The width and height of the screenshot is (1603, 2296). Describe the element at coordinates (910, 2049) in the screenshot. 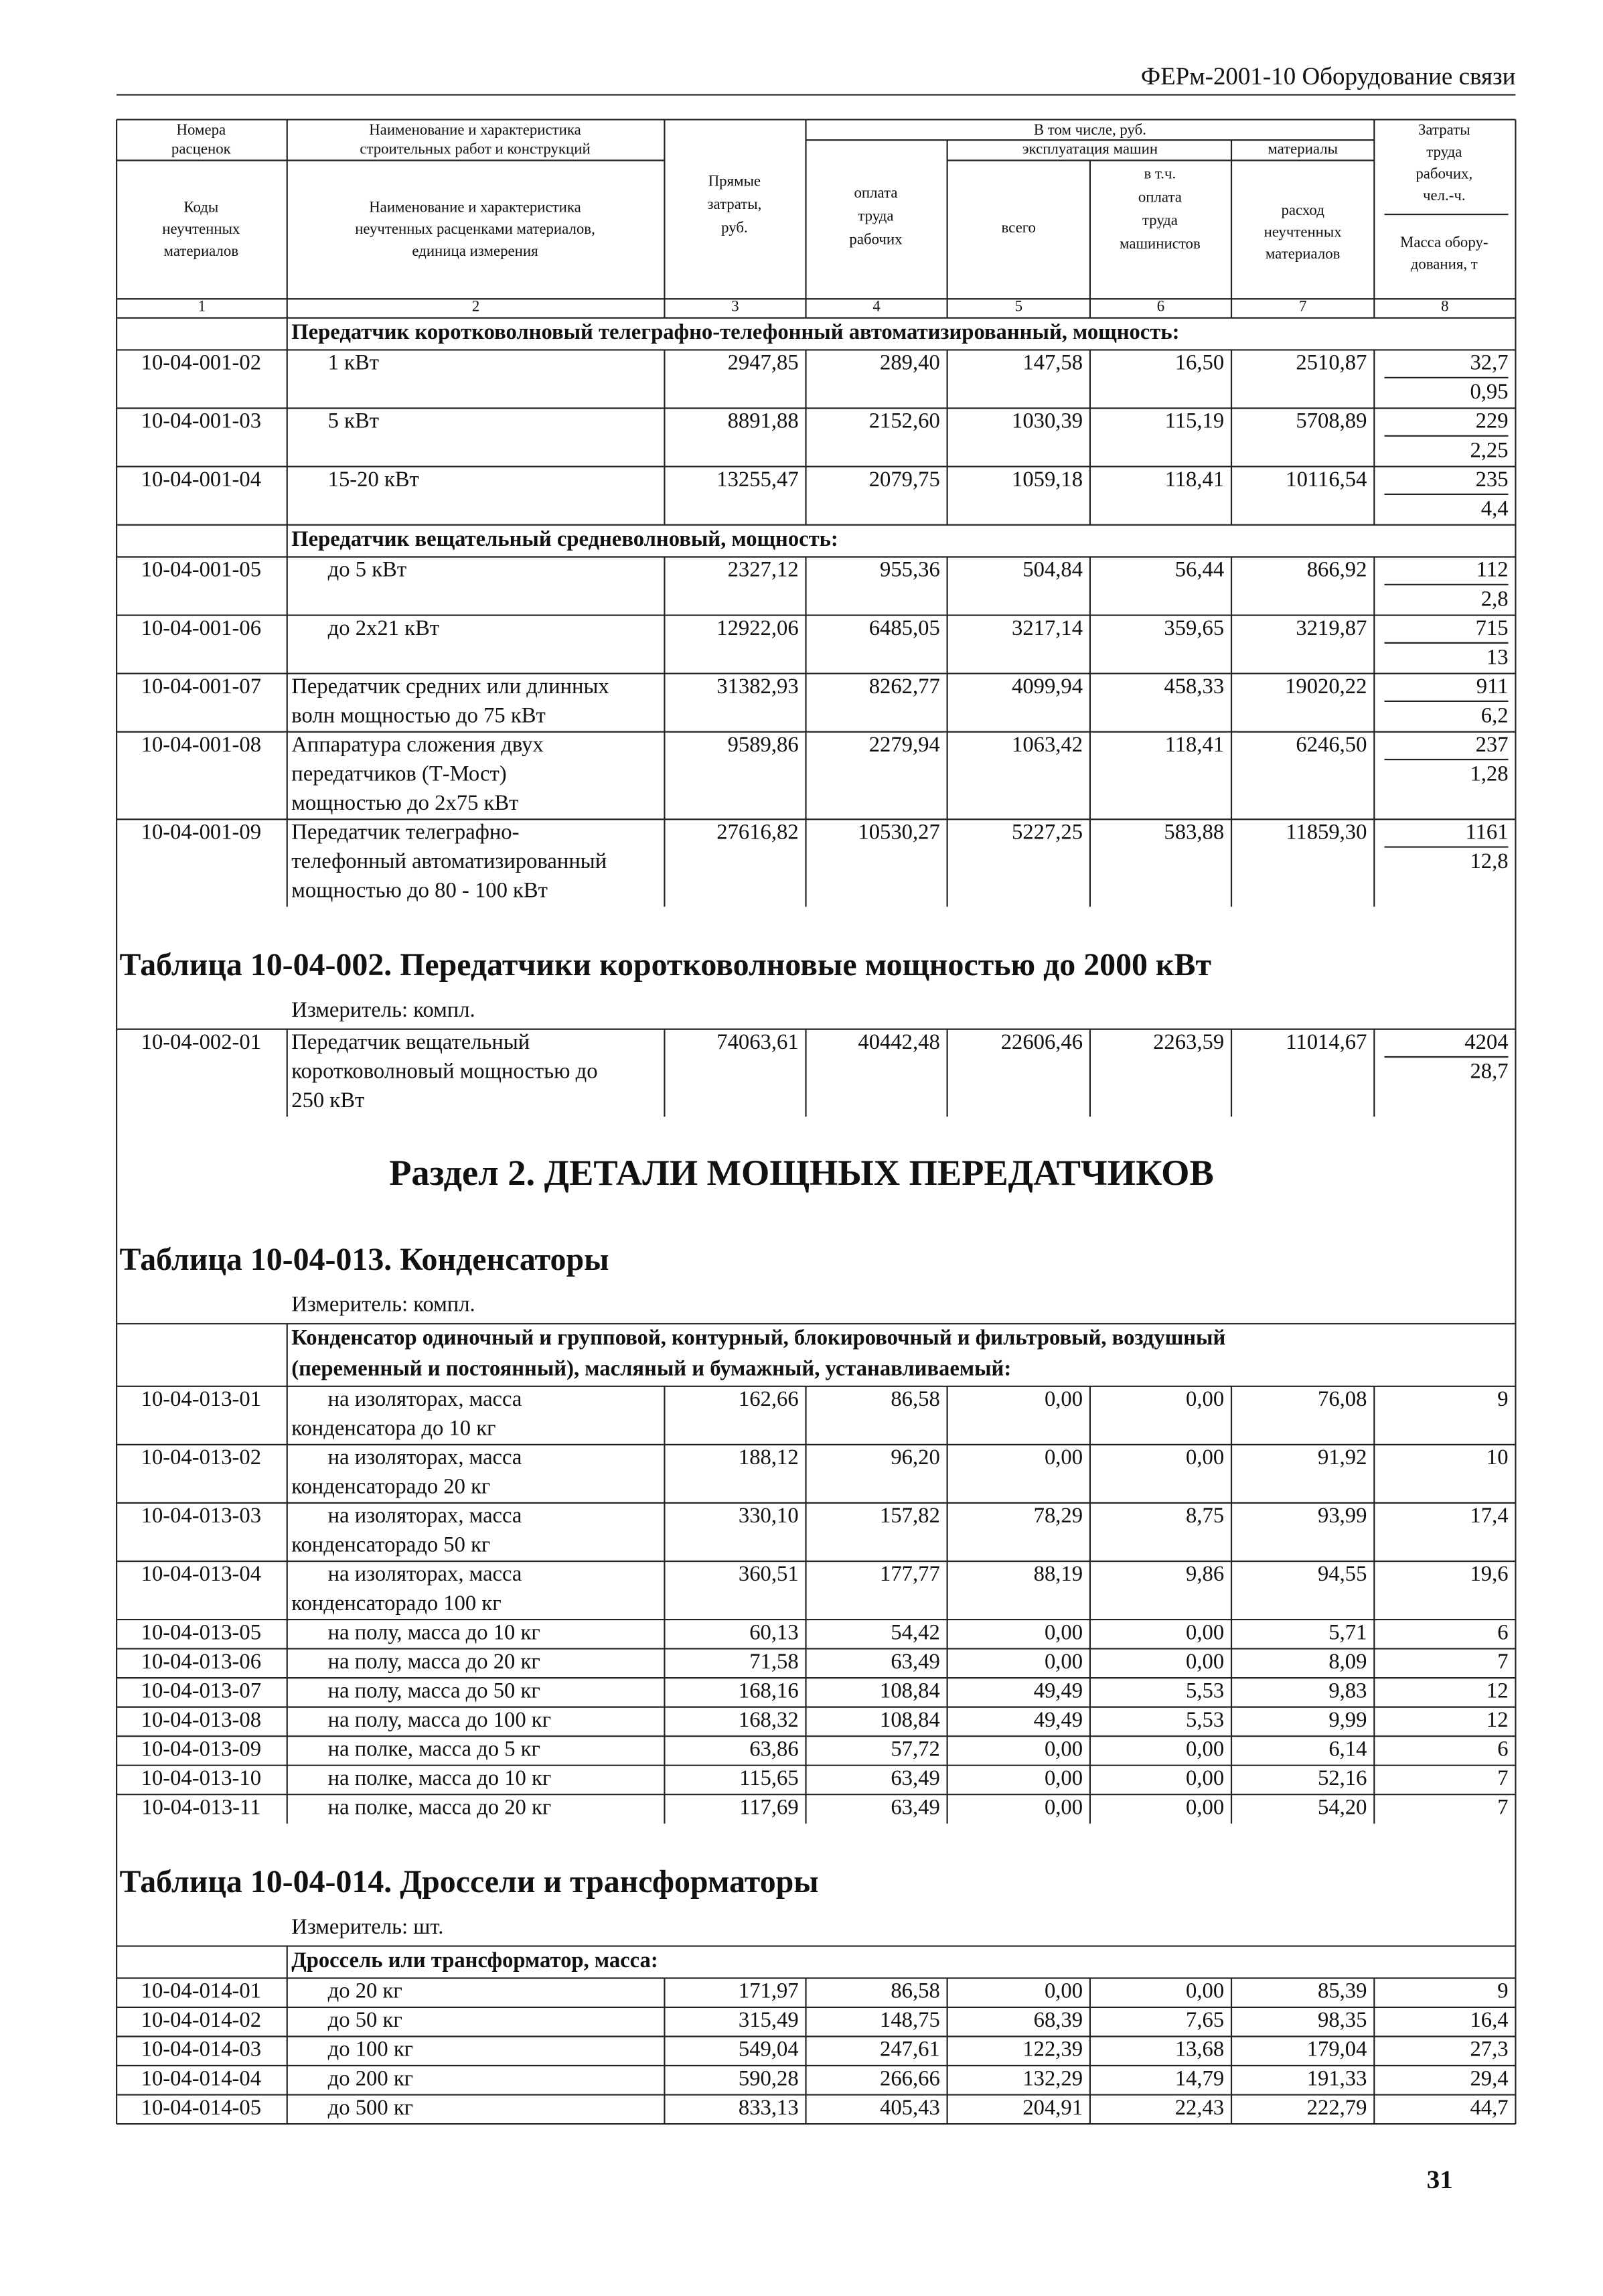

I see `cost-value: 247,61` at that location.